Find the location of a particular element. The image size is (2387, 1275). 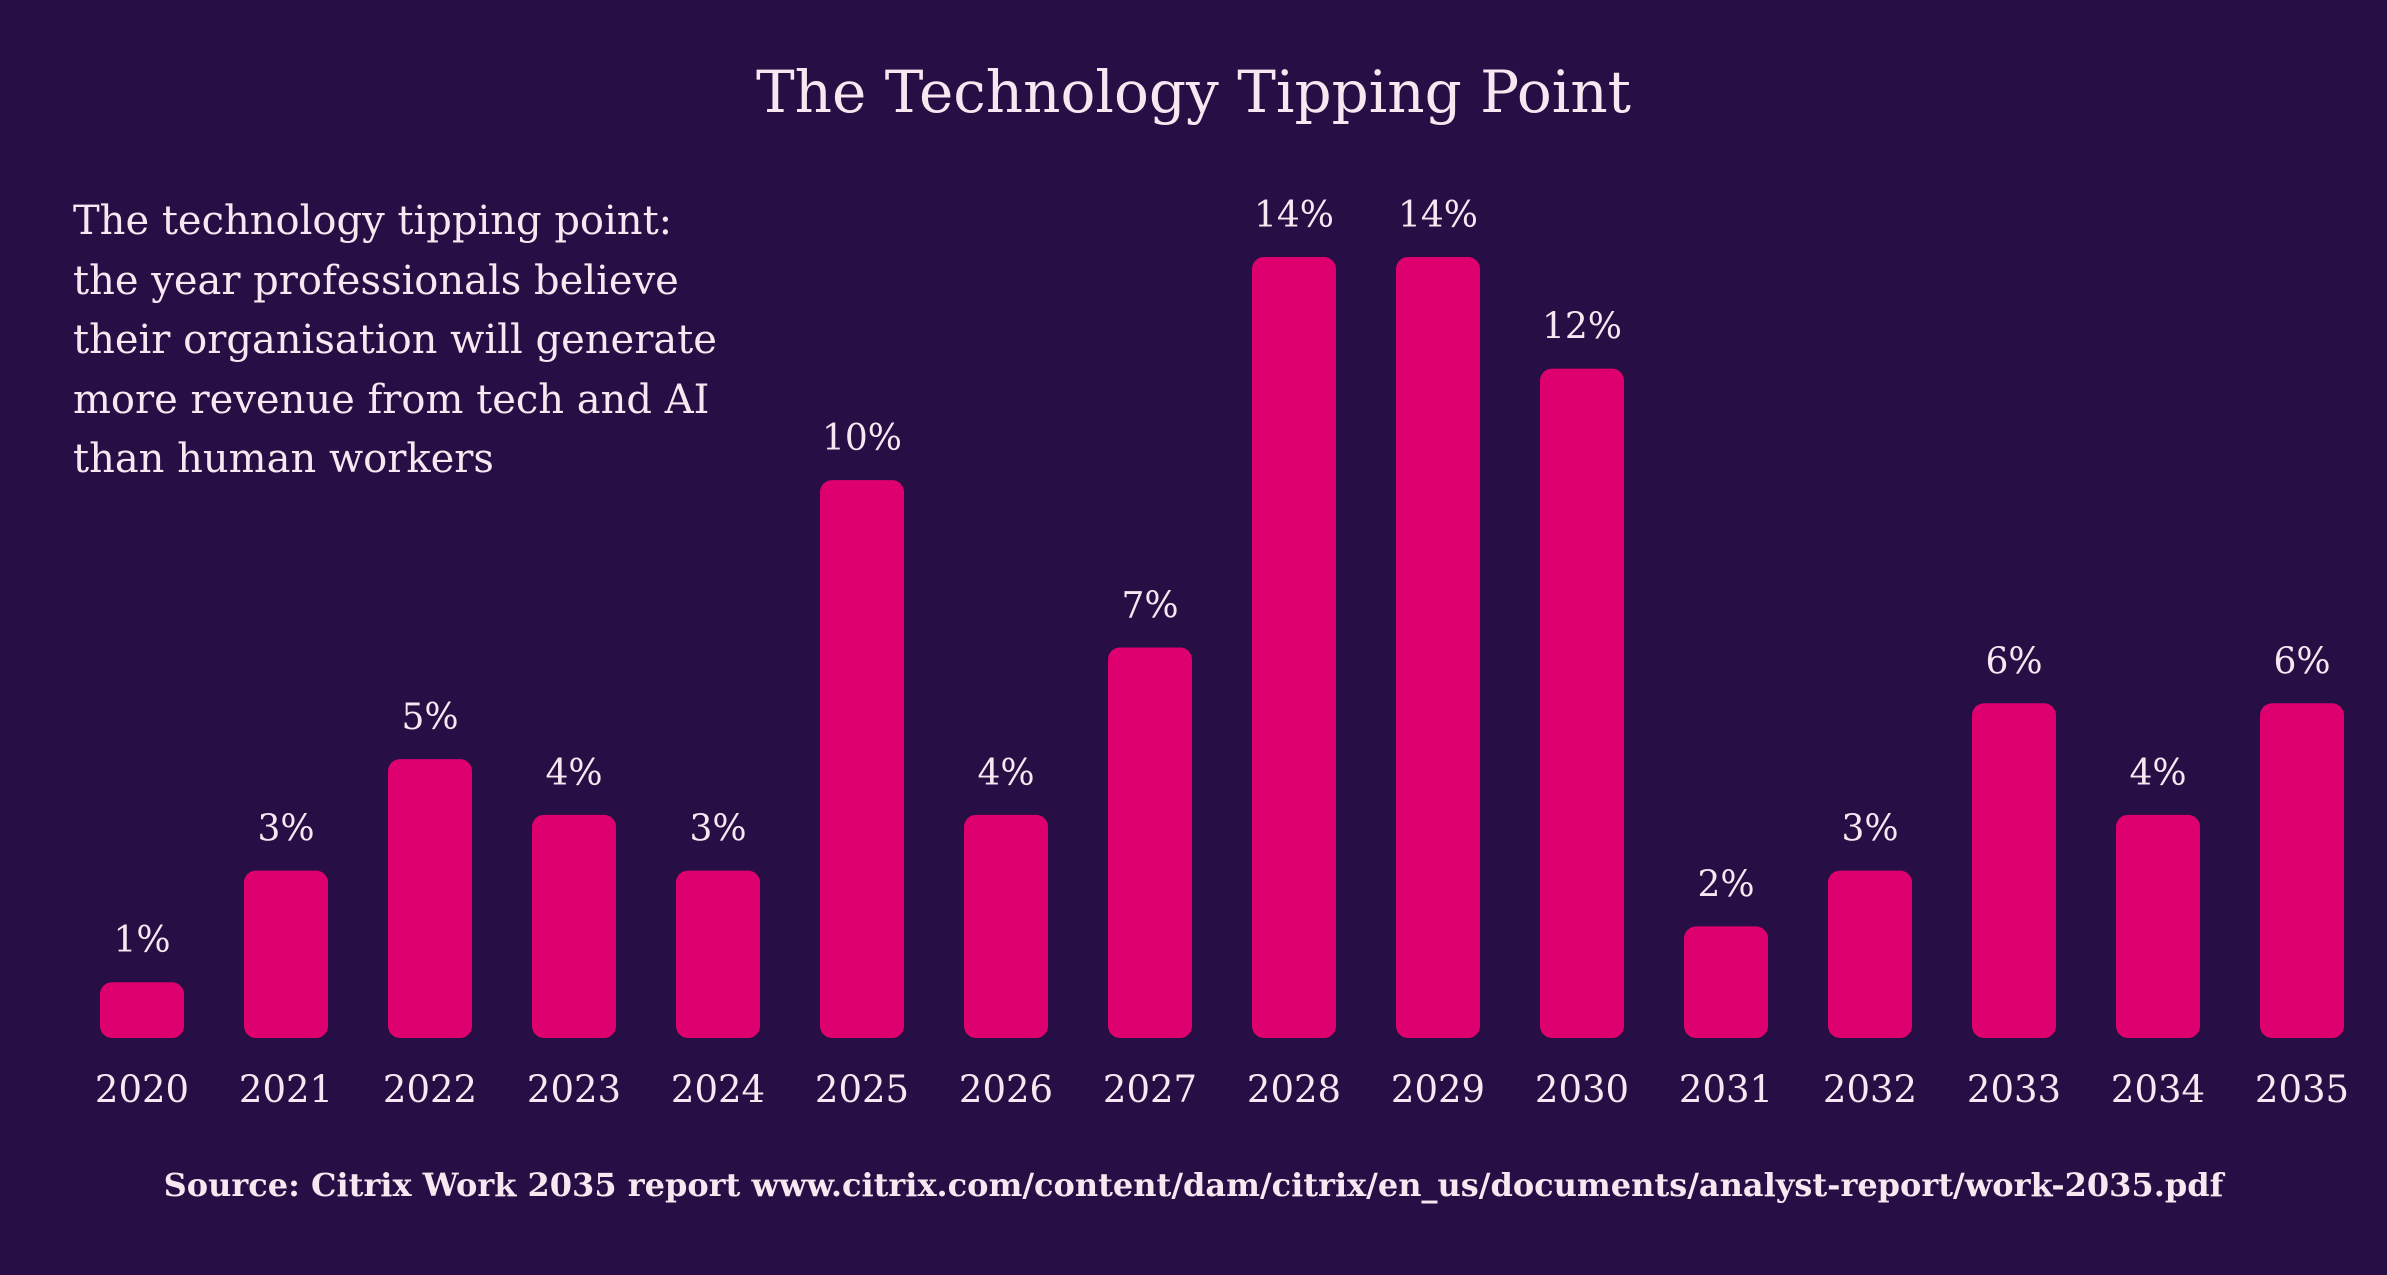

data-label-2025: 10% is located at coordinates (862, 438).